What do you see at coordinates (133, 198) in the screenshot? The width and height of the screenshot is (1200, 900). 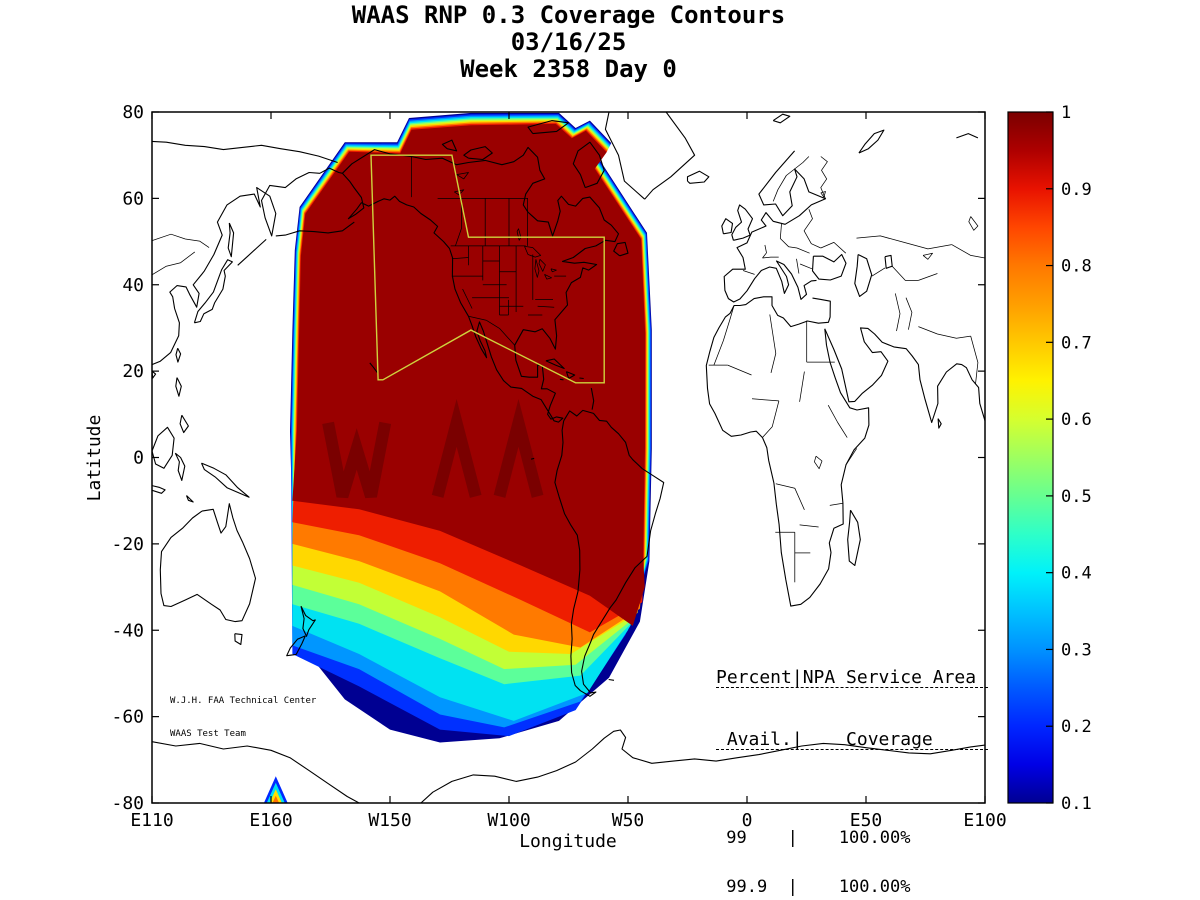 I see `y-tick-label: 60` at bounding box center [133, 198].